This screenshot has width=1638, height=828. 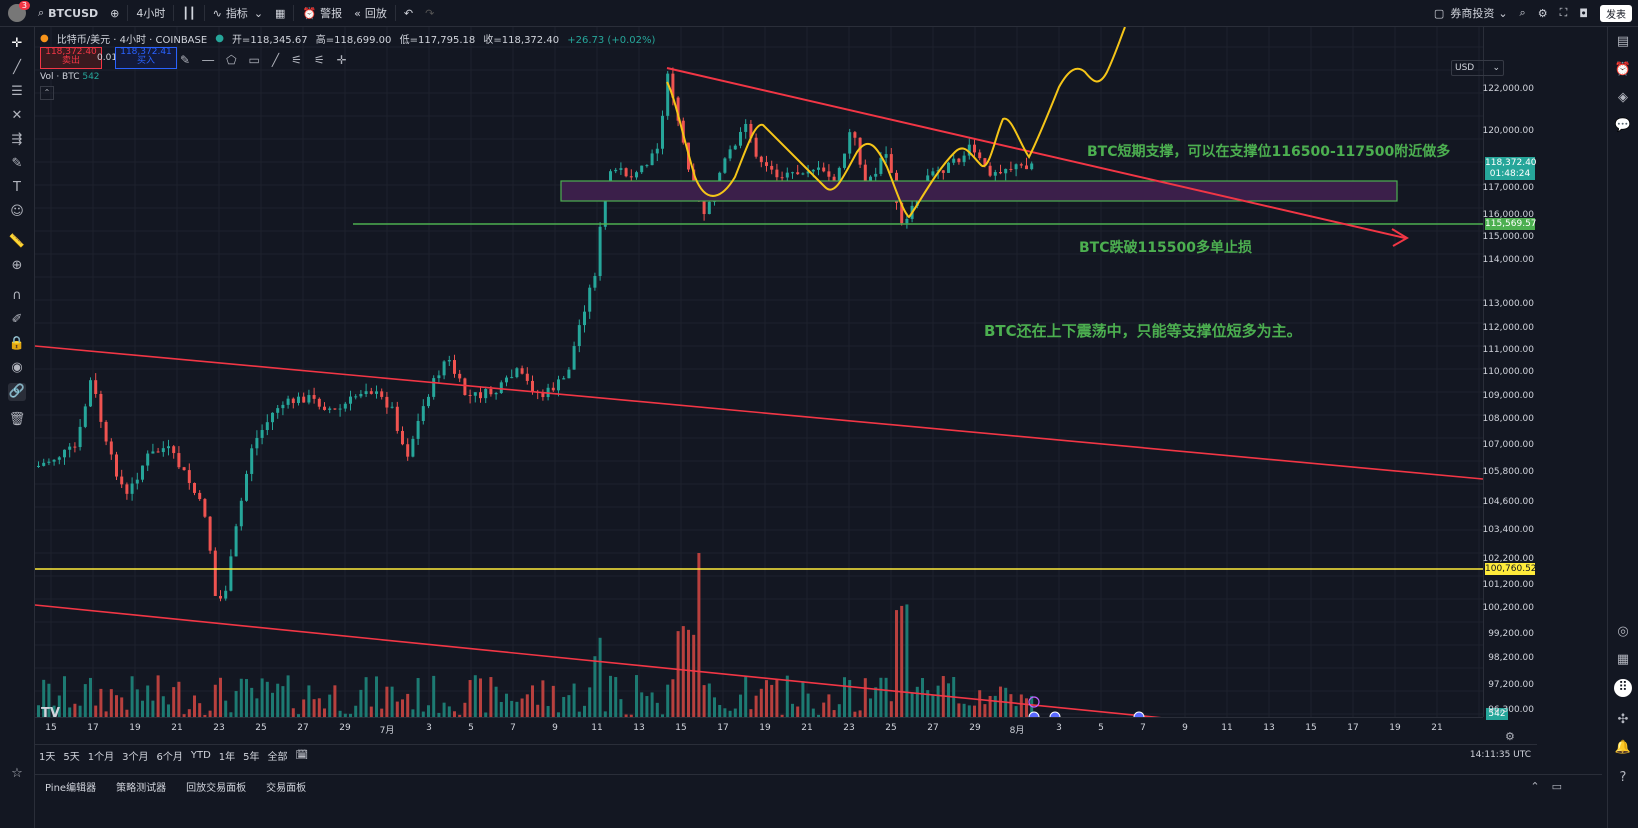 I want to click on link-icon: 🔗, so click(x=17, y=392).